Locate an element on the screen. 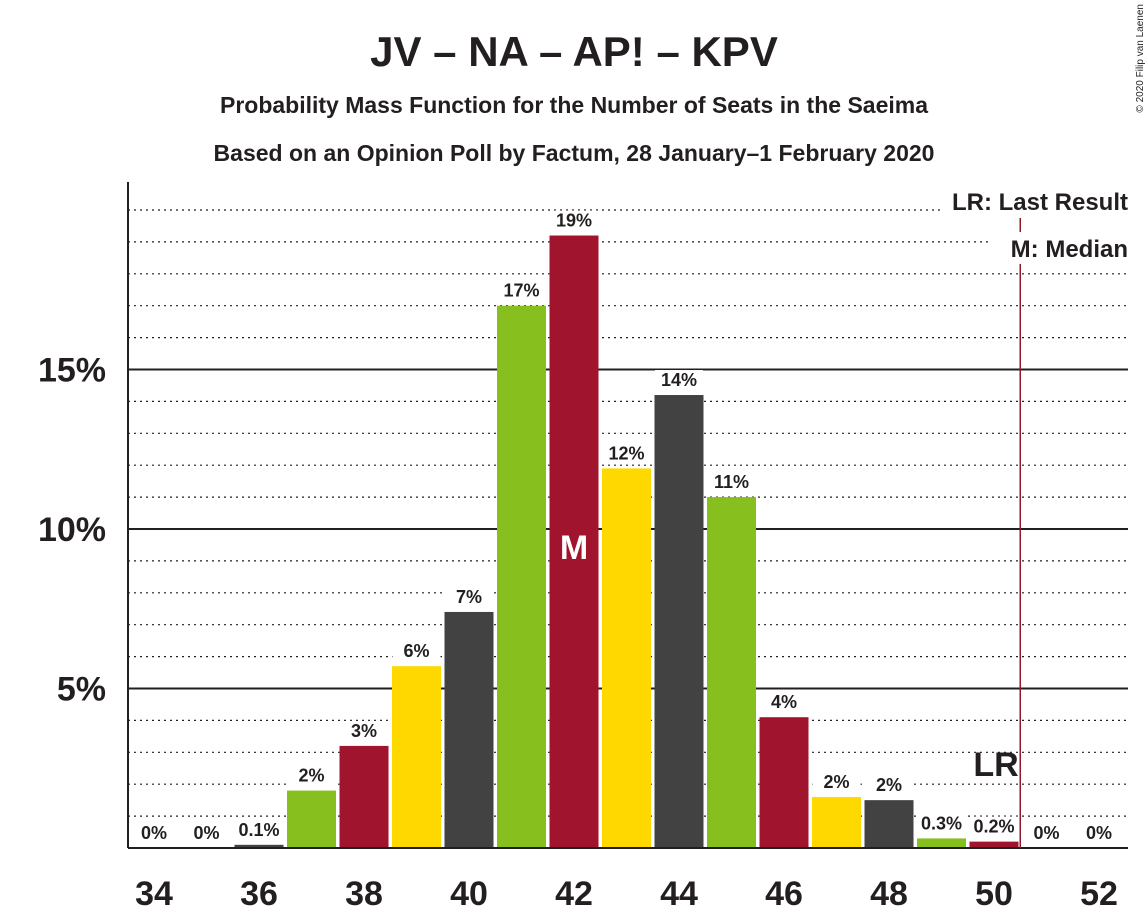 This screenshot has width=1148, height=924. data-label-seat-48: 2% is located at coordinates (889, 785).